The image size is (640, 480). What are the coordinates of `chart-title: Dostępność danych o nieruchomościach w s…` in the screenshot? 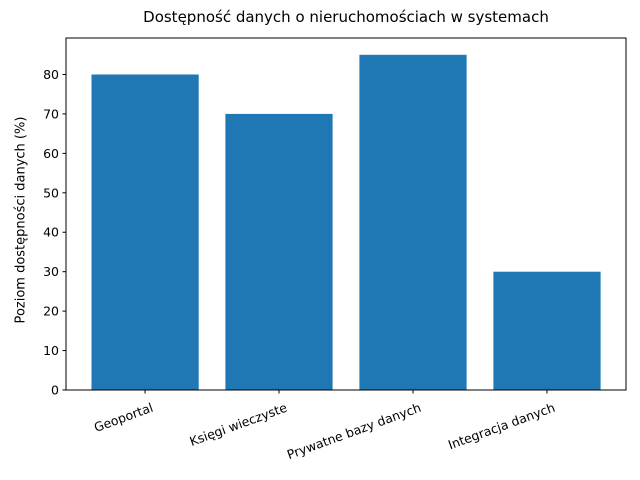 It's located at (346, 17).